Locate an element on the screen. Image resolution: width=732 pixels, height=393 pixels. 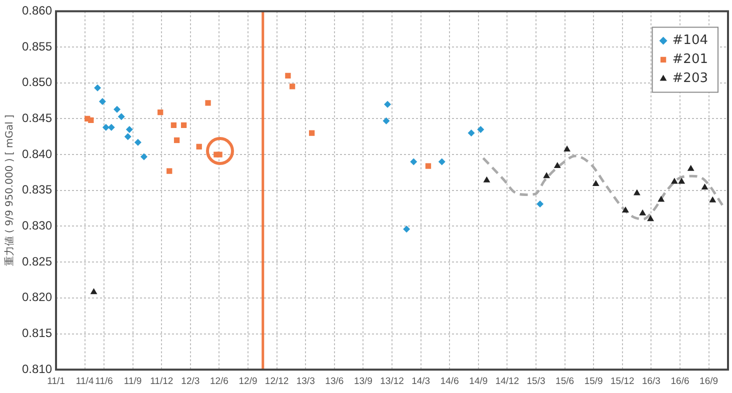
x-tick-label: 14/3 is located at coordinates (421, 381).